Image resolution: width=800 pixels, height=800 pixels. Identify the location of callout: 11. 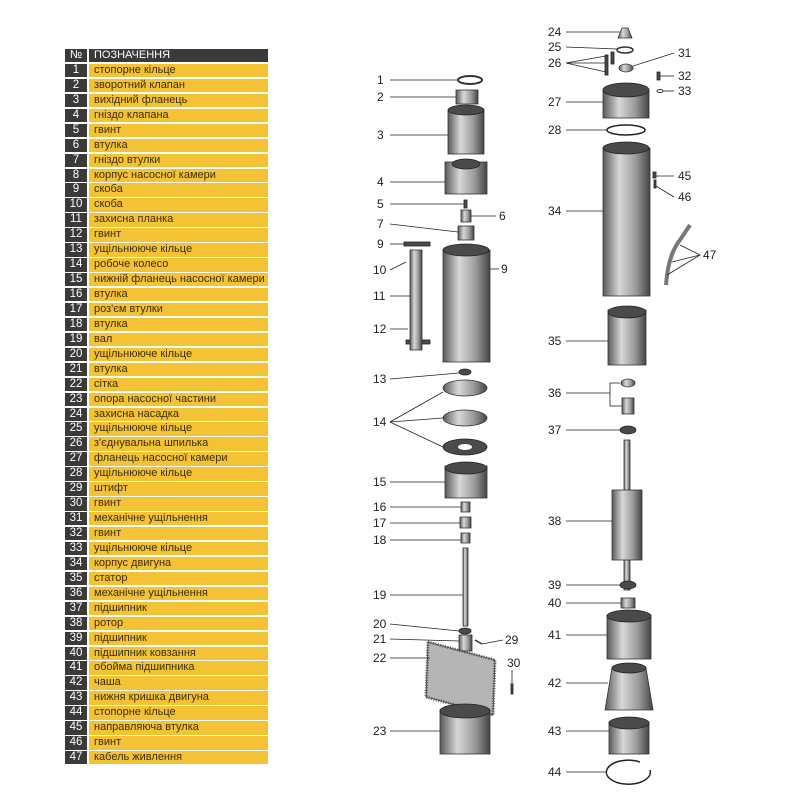
(379, 296).